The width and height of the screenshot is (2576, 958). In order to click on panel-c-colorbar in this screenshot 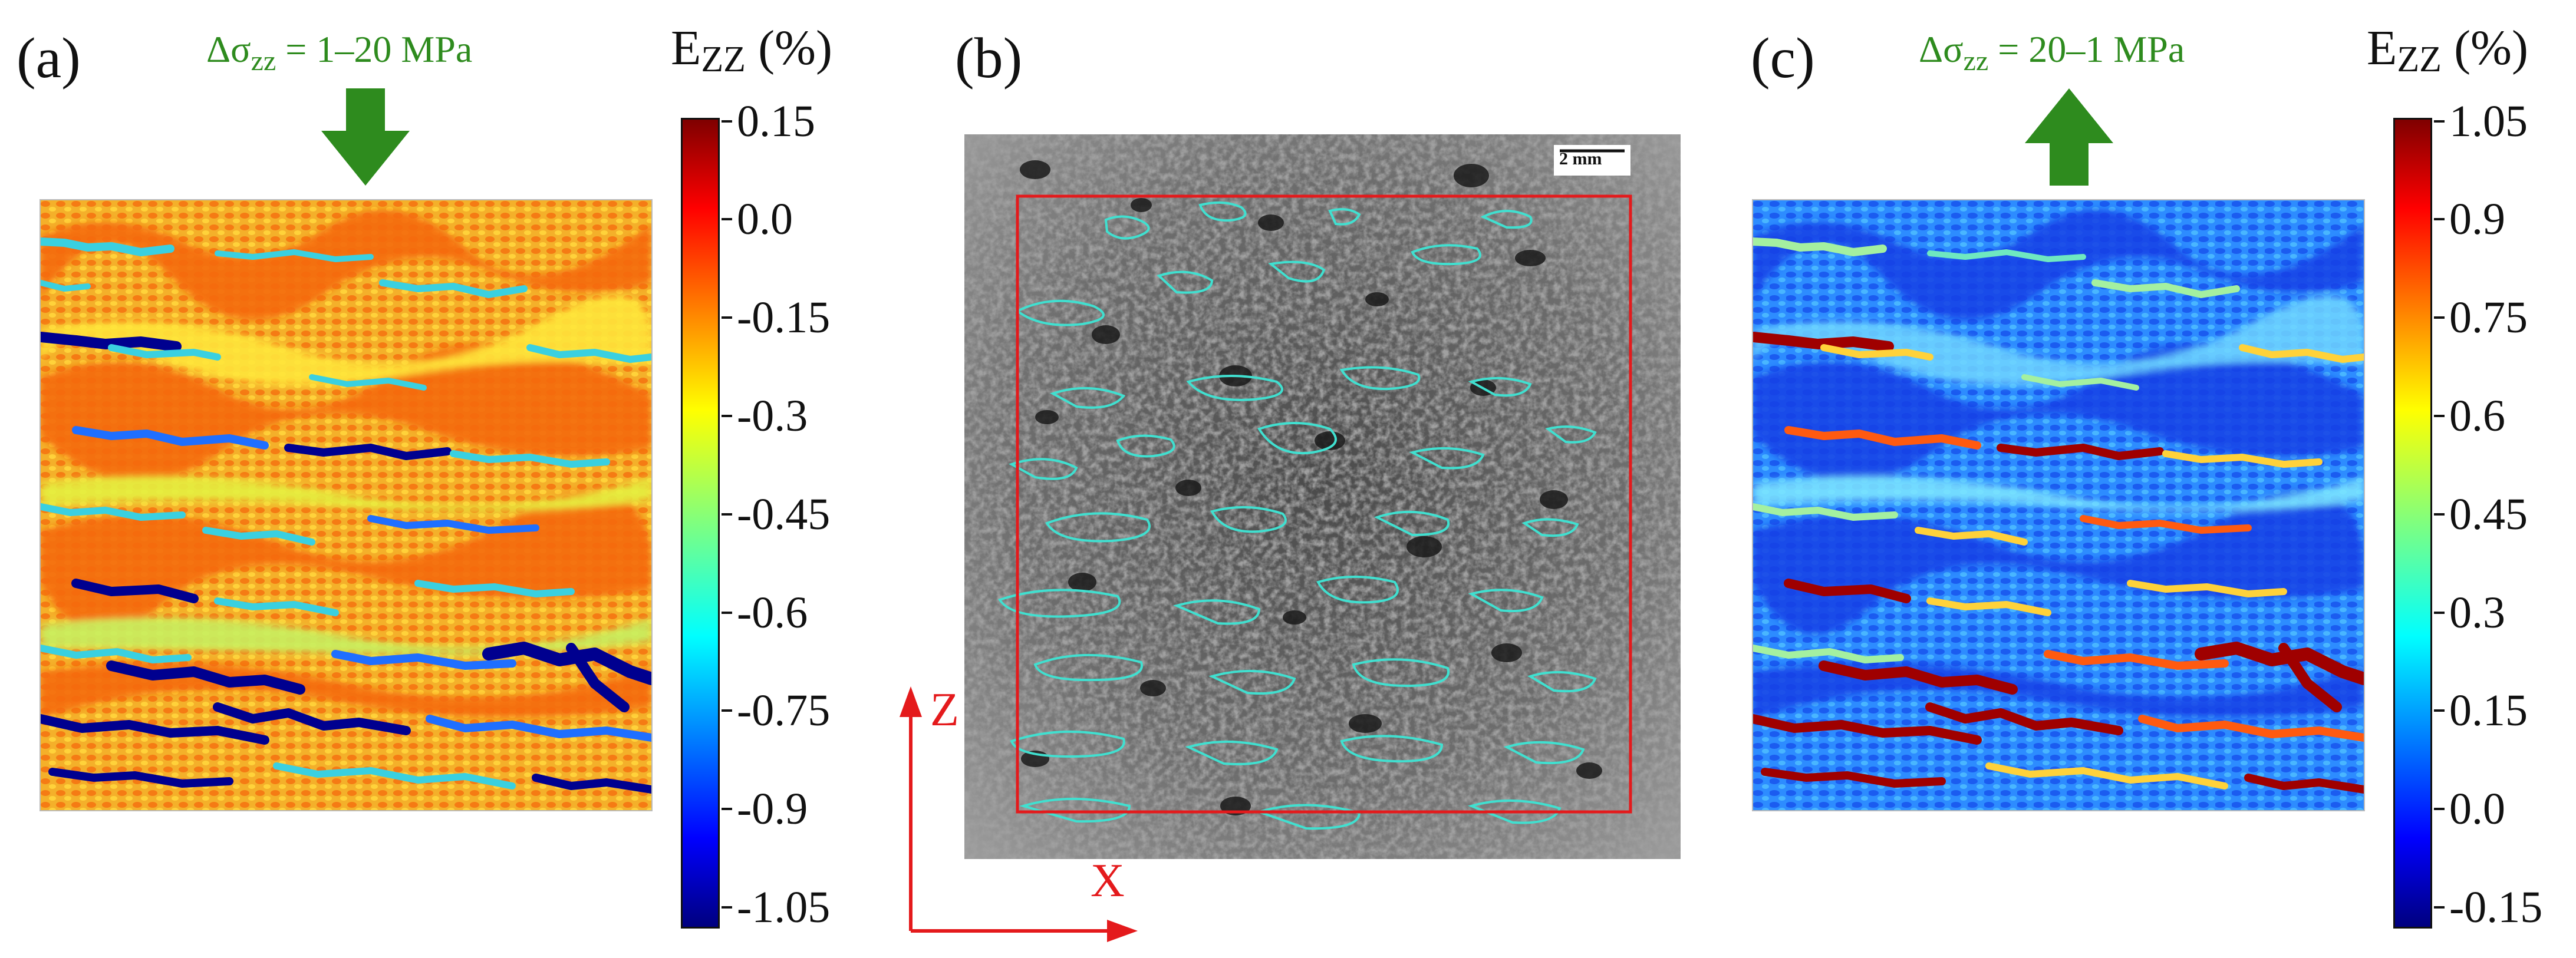, I will do `click(2412, 523)`.